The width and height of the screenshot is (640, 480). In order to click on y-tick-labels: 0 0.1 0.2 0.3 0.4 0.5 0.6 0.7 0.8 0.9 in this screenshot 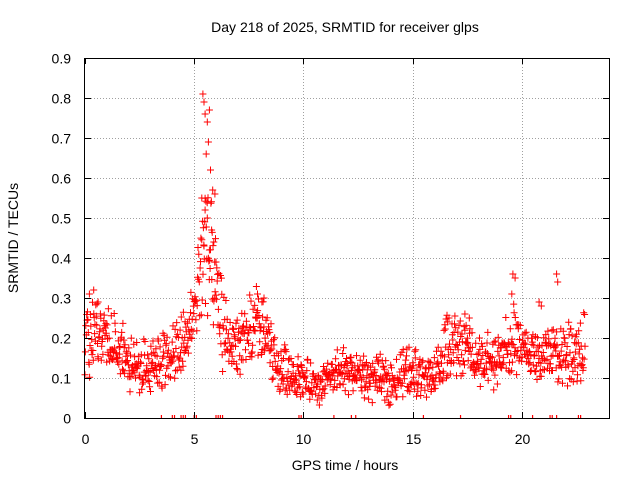, I will do `click(62, 239)`.